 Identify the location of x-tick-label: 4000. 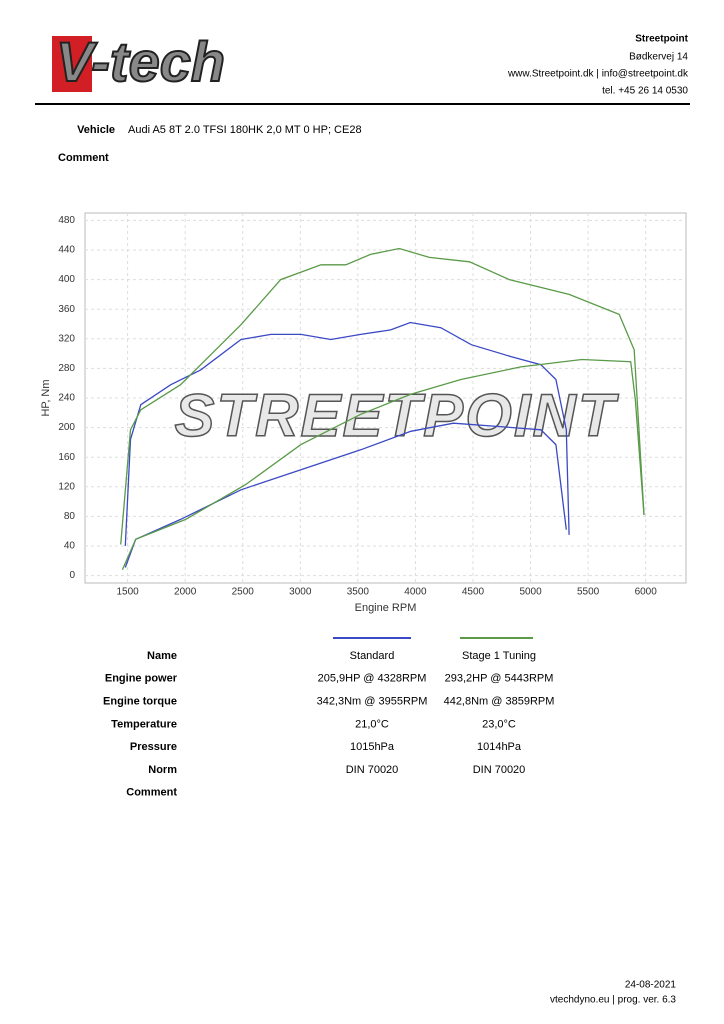
(415, 592).